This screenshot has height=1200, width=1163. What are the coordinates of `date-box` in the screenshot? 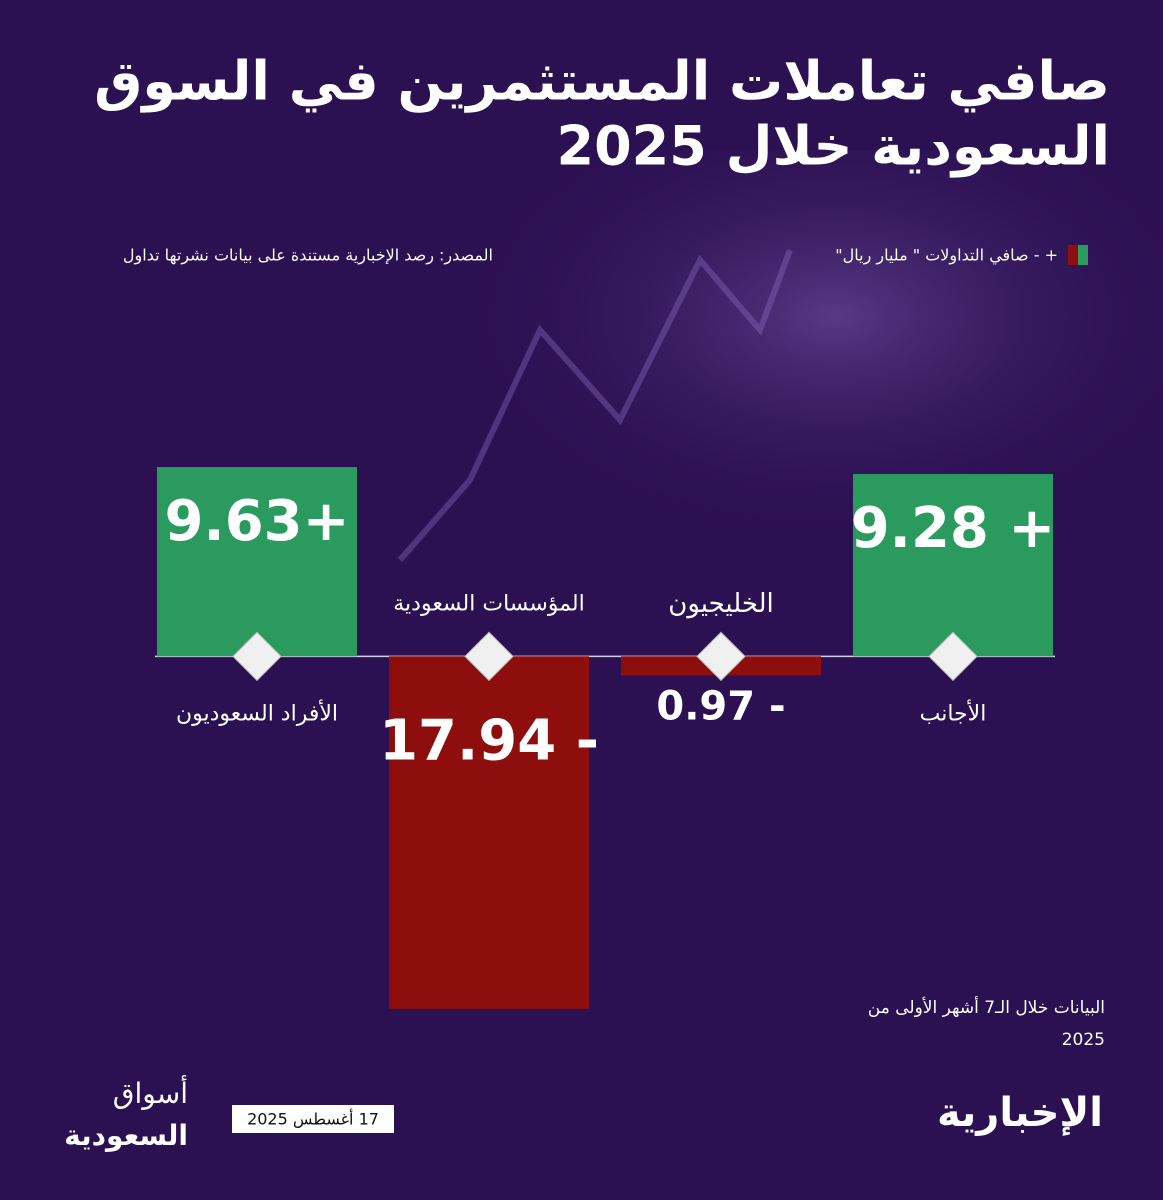 It's located at (313, 1119).